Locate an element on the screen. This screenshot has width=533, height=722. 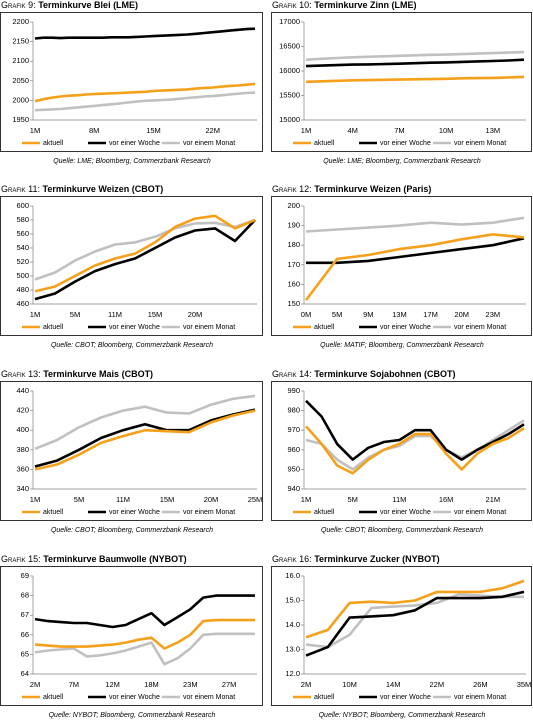
y-tick-label: 15500 is located at coordinates (289, 94).